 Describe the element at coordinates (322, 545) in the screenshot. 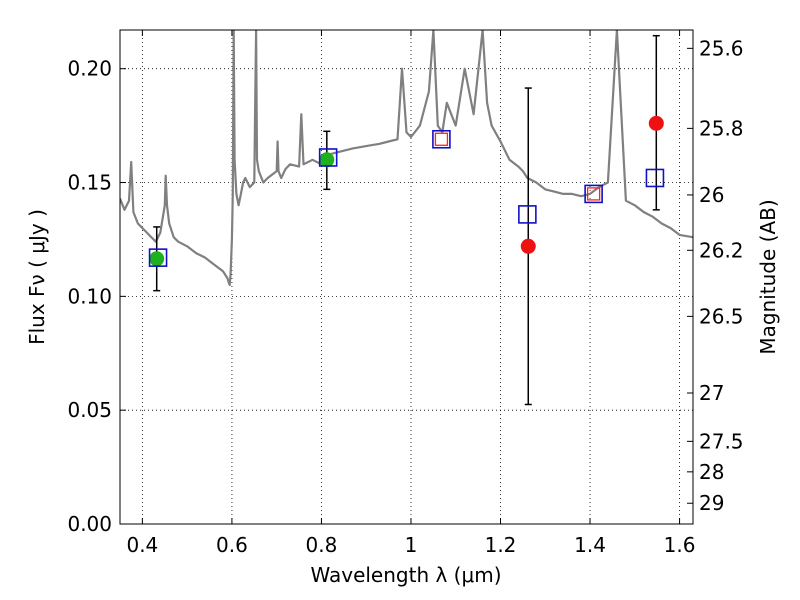

I see `x-tick-label: 0.8` at that location.